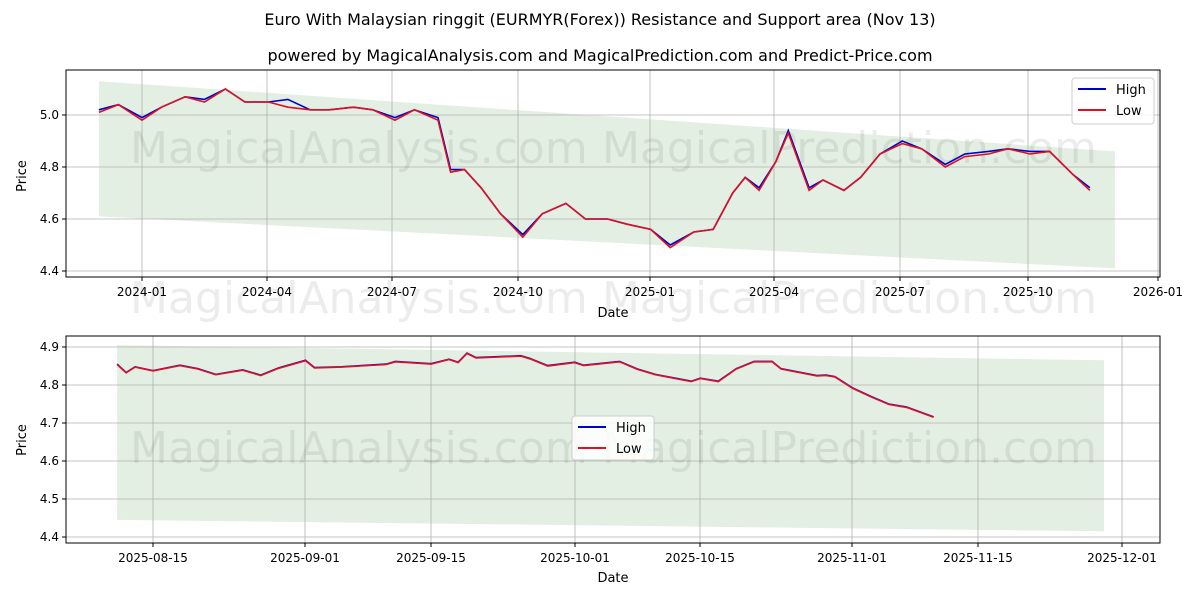 The width and height of the screenshot is (1200, 600). What do you see at coordinates (49, 423) in the screenshot?
I see `y-tick-label: 4.7` at bounding box center [49, 423].